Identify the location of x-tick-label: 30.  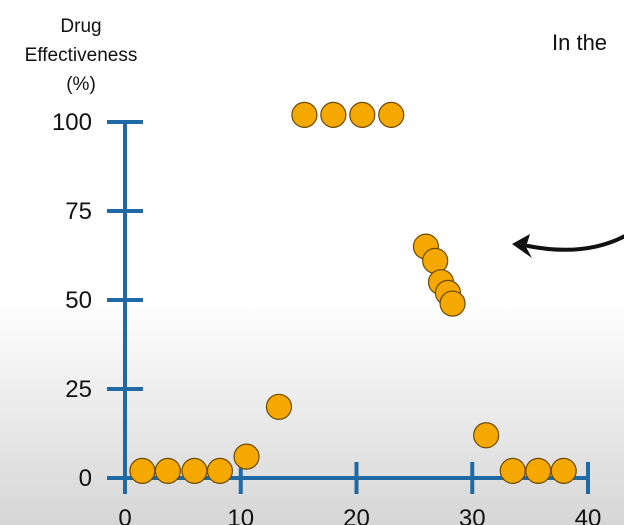
(472, 515).